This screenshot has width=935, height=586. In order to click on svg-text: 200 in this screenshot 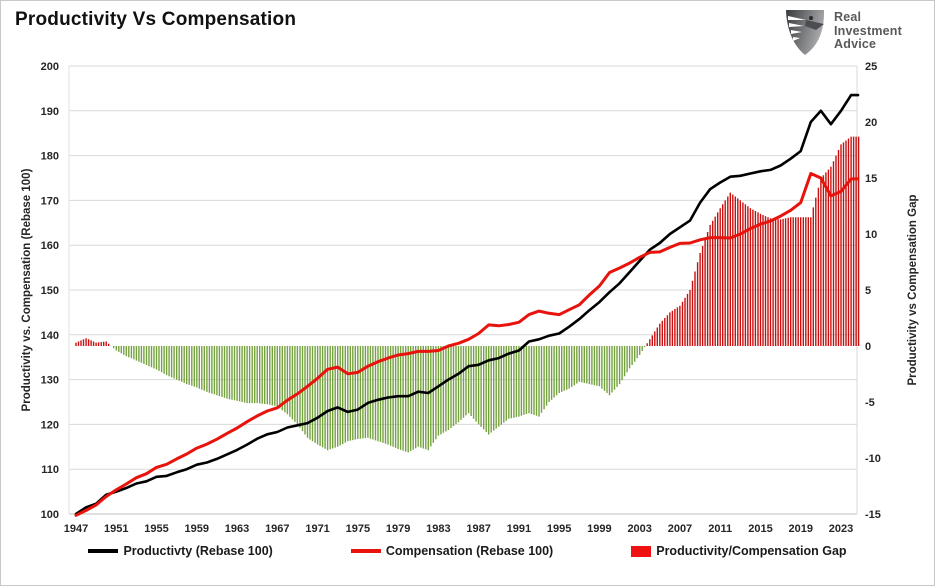, I will do `click(50, 67)`.